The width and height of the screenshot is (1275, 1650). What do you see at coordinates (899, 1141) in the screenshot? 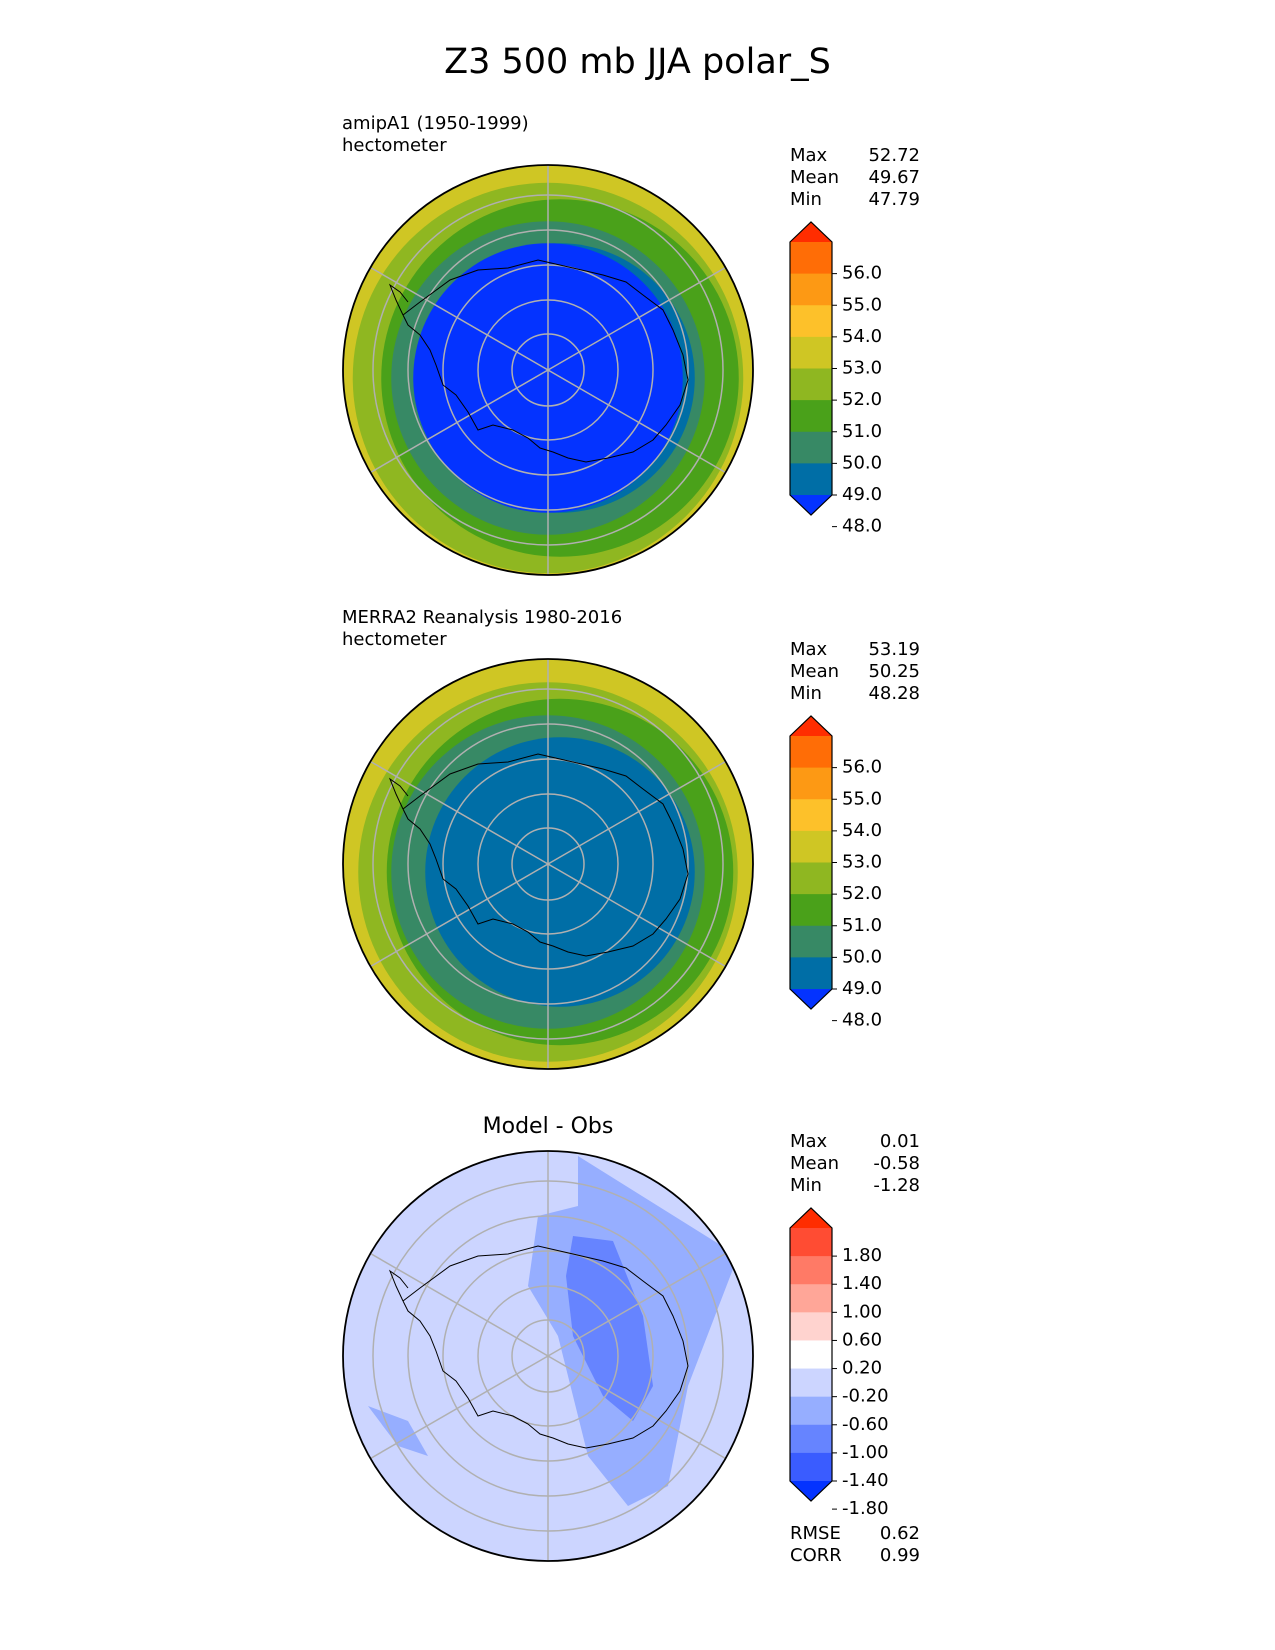
I see `stat-value: 0.01` at bounding box center [899, 1141].